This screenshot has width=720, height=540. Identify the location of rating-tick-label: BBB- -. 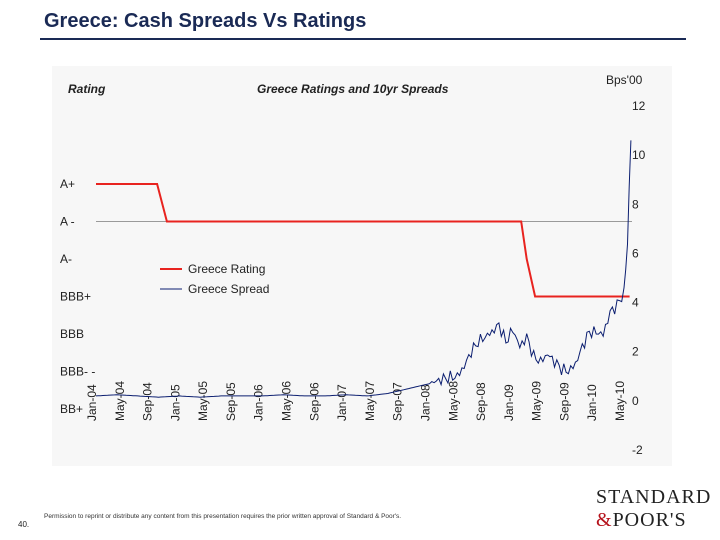
(77, 372).